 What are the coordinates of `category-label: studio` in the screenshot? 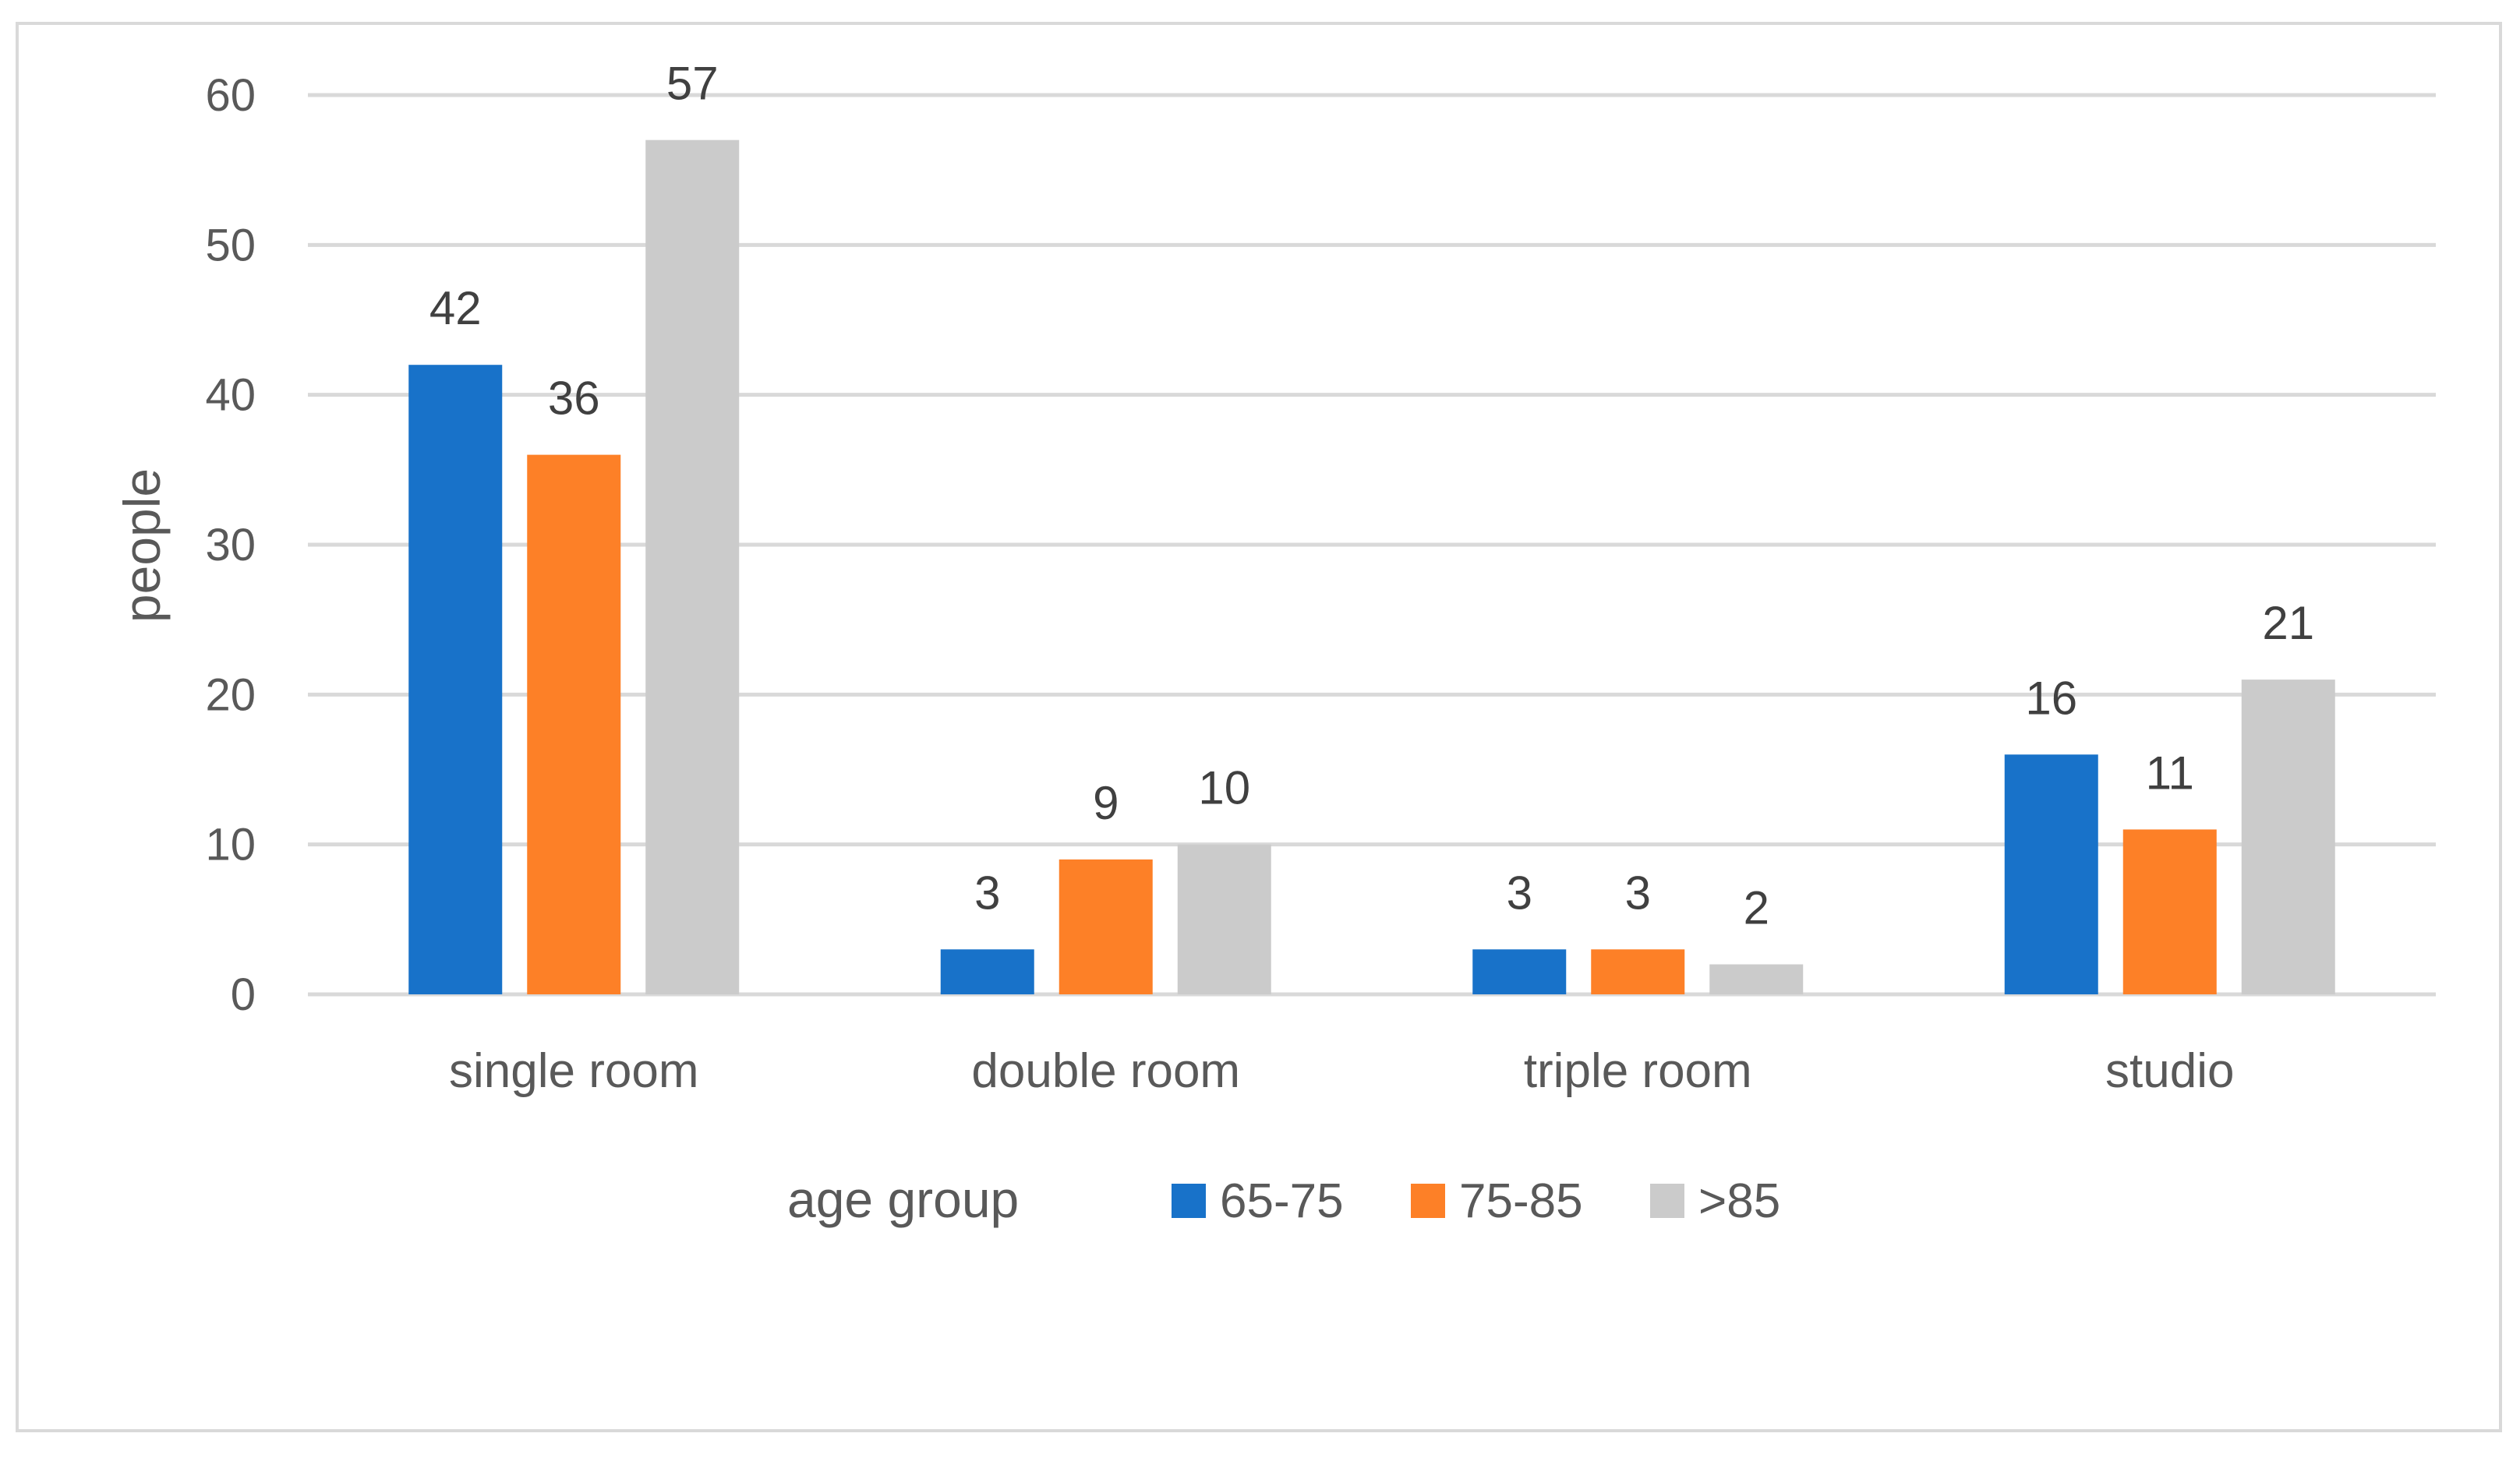 It's located at (2170, 1071).